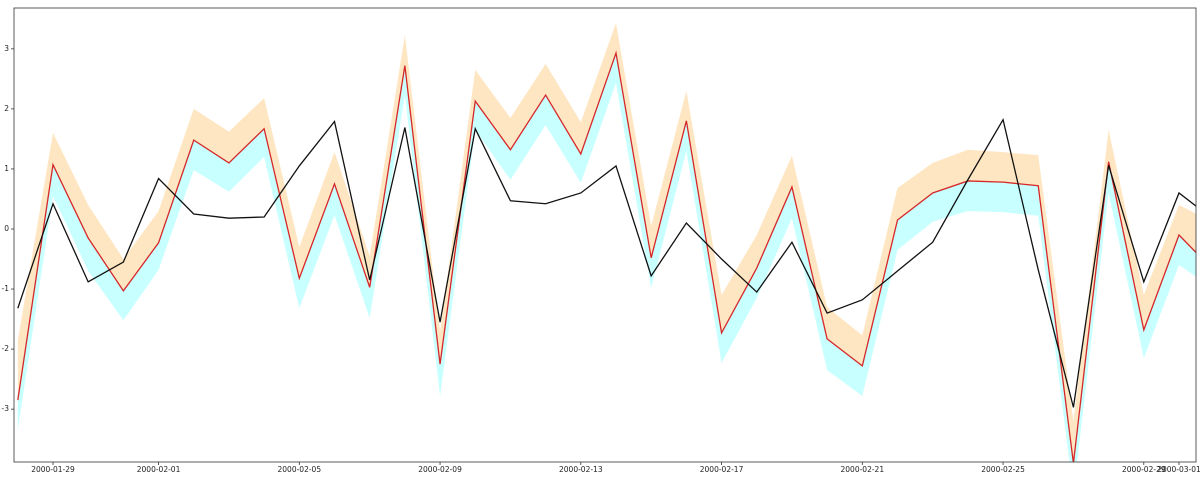  What do you see at coordinates (6, 408) in the screenshot?
I see `y-tick-label: -3` at bounding box center [6, 408].